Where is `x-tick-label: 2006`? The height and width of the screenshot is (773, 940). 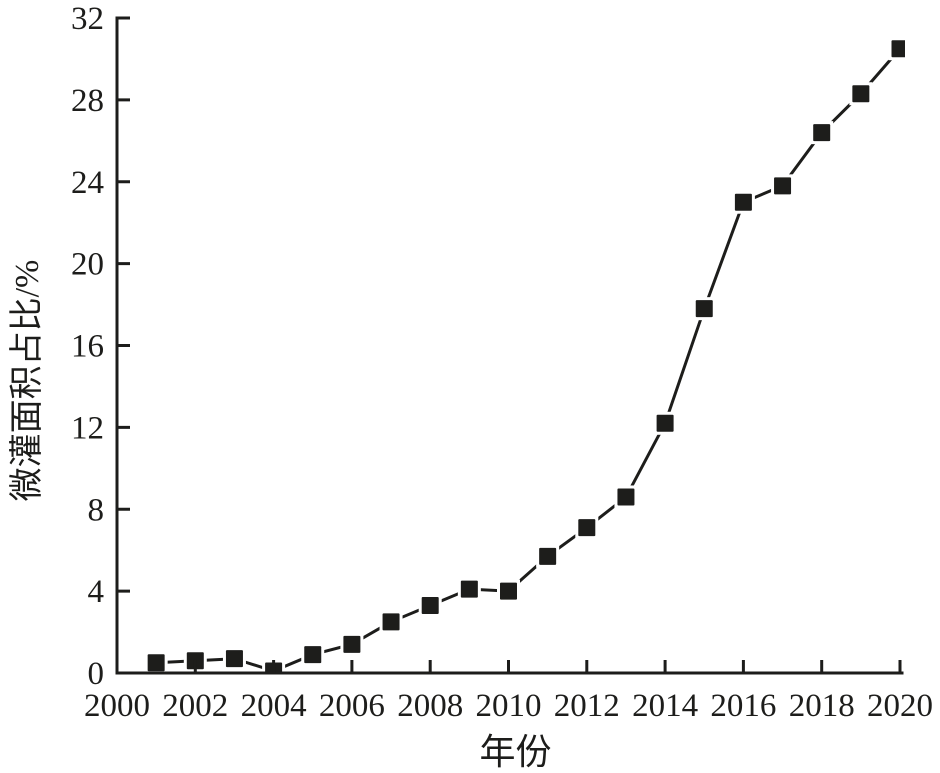 x-tick-label: 2006 is located at coordinates (352, 706).